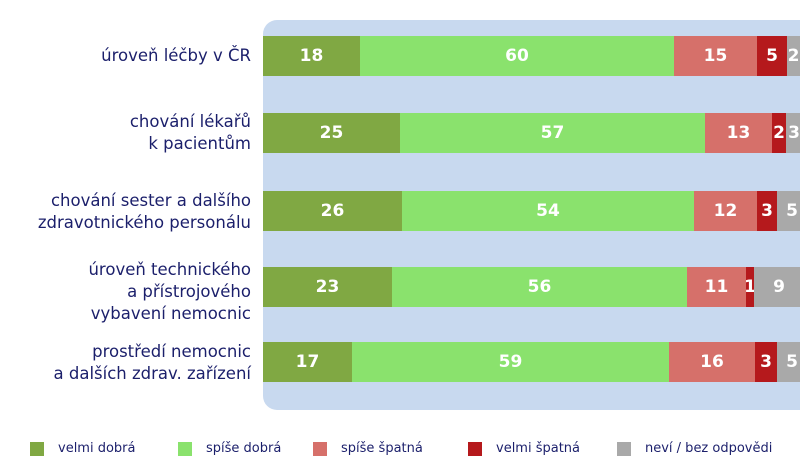  I want to click on bar-row-2: 25 57 13 2 3, so click(531, 133).